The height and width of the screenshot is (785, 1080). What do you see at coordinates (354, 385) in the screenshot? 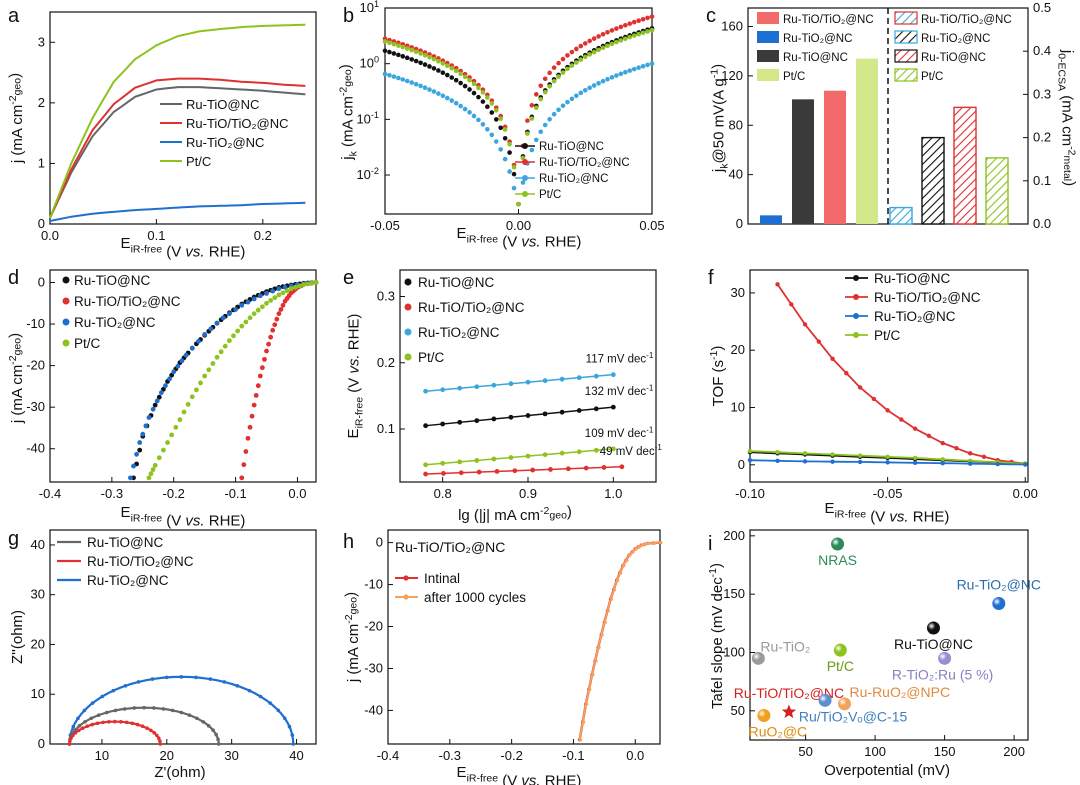
I see `y-axis-label-part: (V` at bounding box center [354, 385].